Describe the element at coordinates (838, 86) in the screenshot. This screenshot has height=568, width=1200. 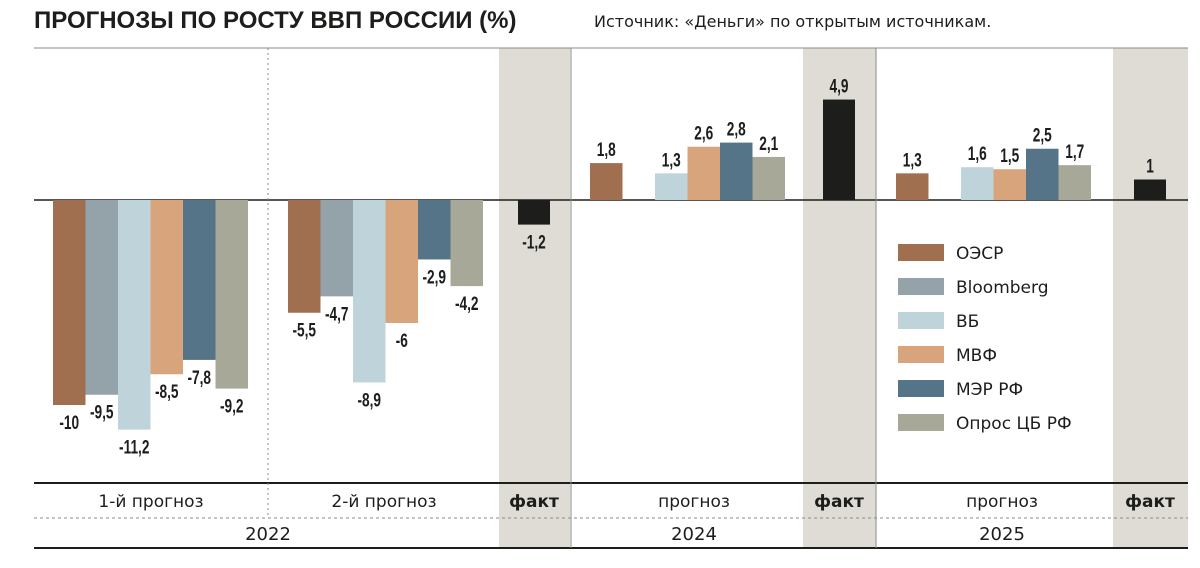
I see `value-label-f2024-0: 4,9` at that location.